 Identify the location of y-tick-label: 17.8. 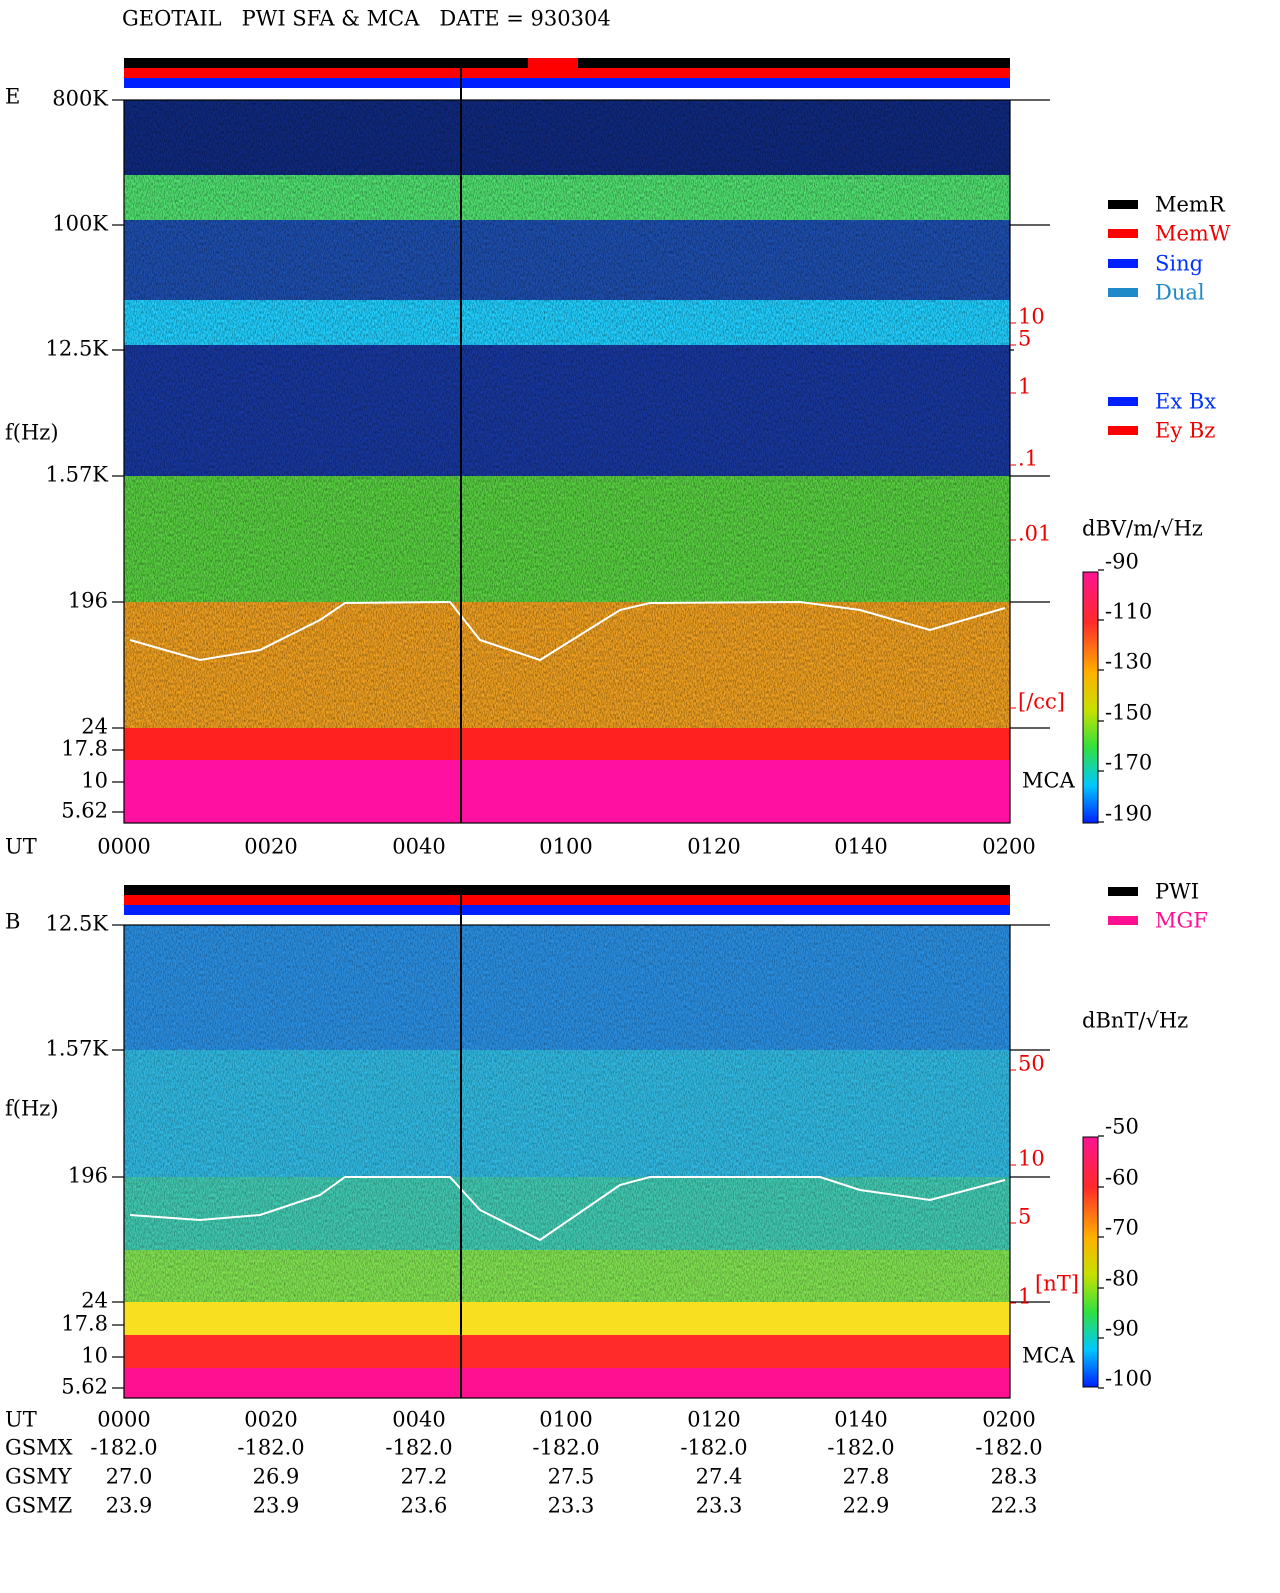
(84, 1324).